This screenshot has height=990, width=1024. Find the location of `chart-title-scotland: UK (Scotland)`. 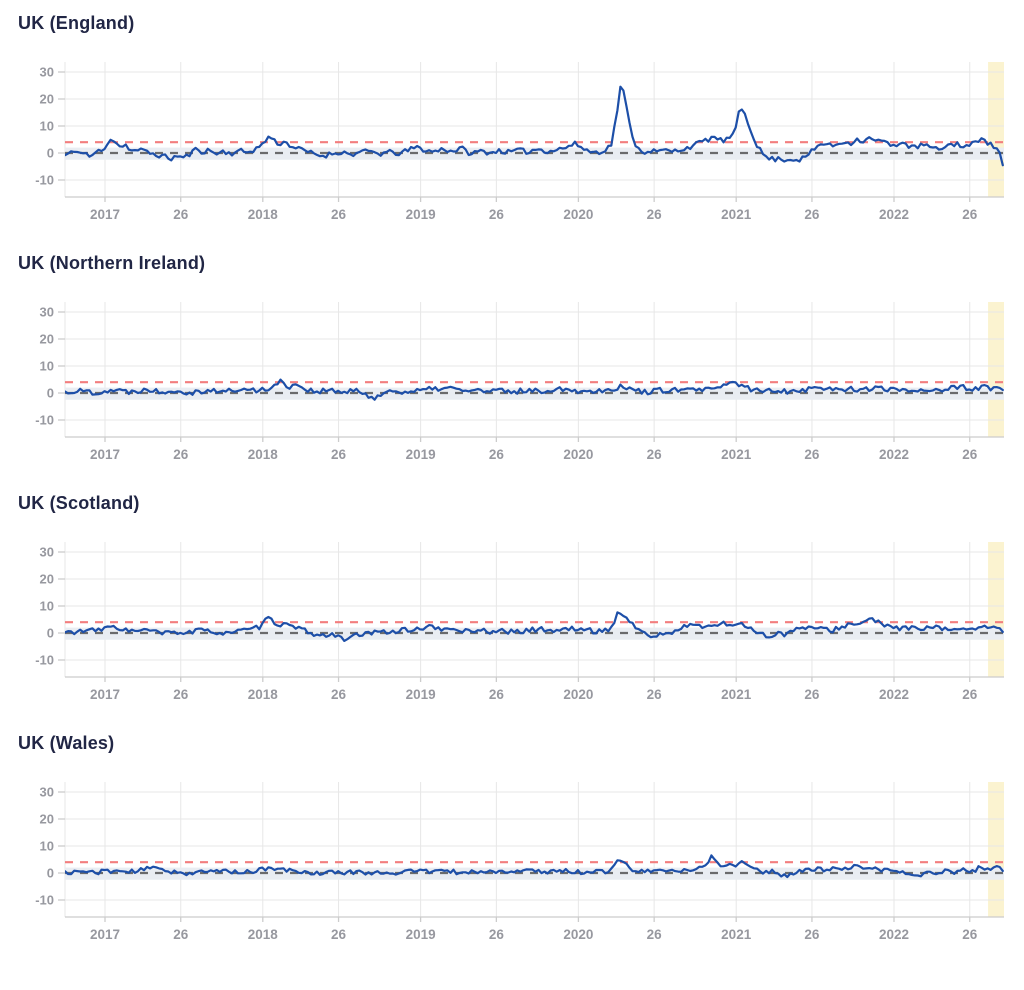

chart-title-scotland: UK (Scotland) is located at coordinates (79, 503).